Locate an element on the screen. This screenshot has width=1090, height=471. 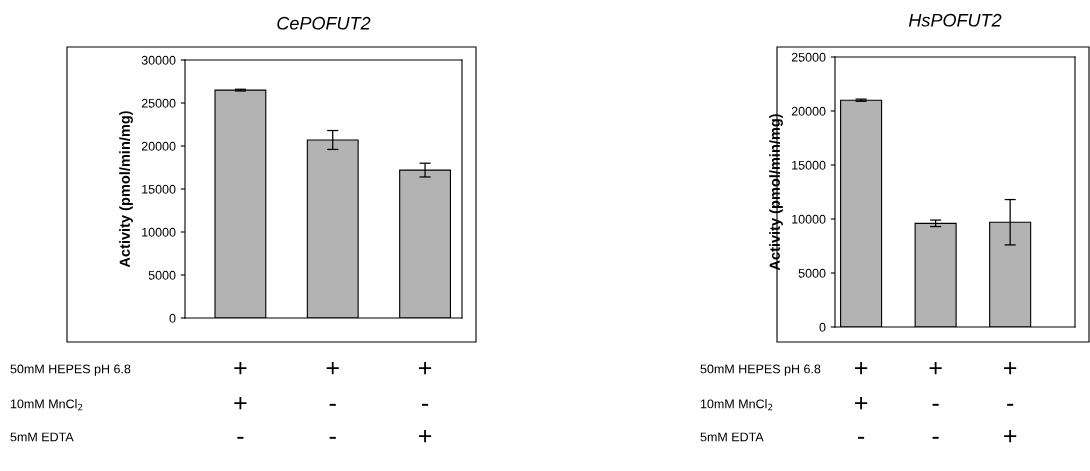
chart-title: CePOFUT2 is located at coordinates (324, 23).